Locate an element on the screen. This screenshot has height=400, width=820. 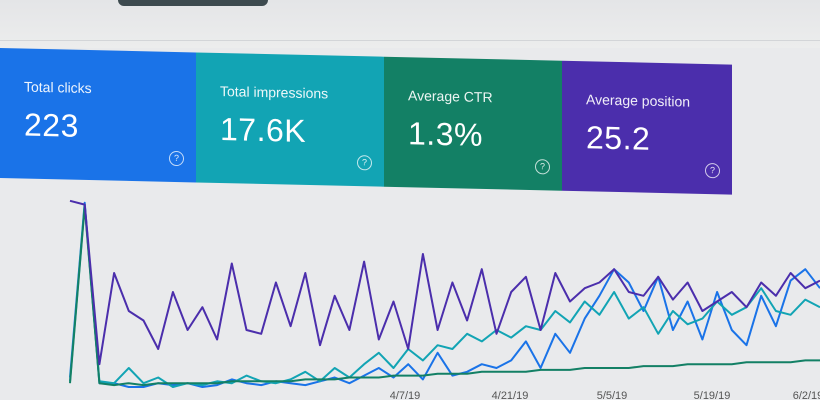
card-value: 17.6K is located at coordinates (263, 129).